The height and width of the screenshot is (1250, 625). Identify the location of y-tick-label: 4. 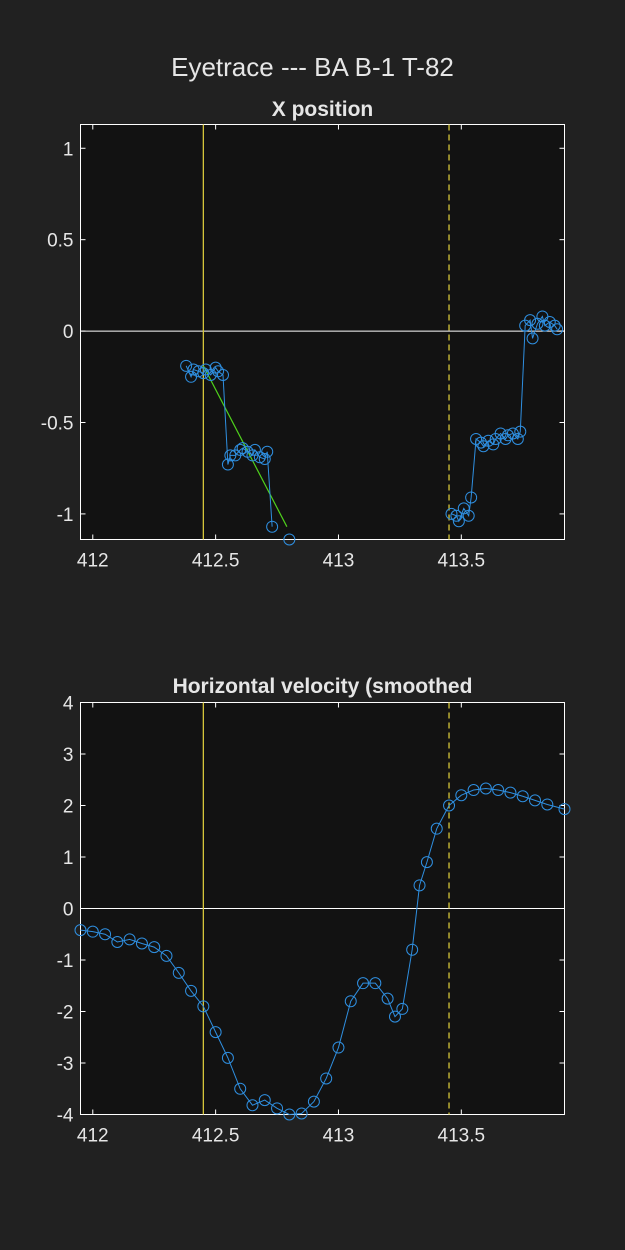
(68, 704).